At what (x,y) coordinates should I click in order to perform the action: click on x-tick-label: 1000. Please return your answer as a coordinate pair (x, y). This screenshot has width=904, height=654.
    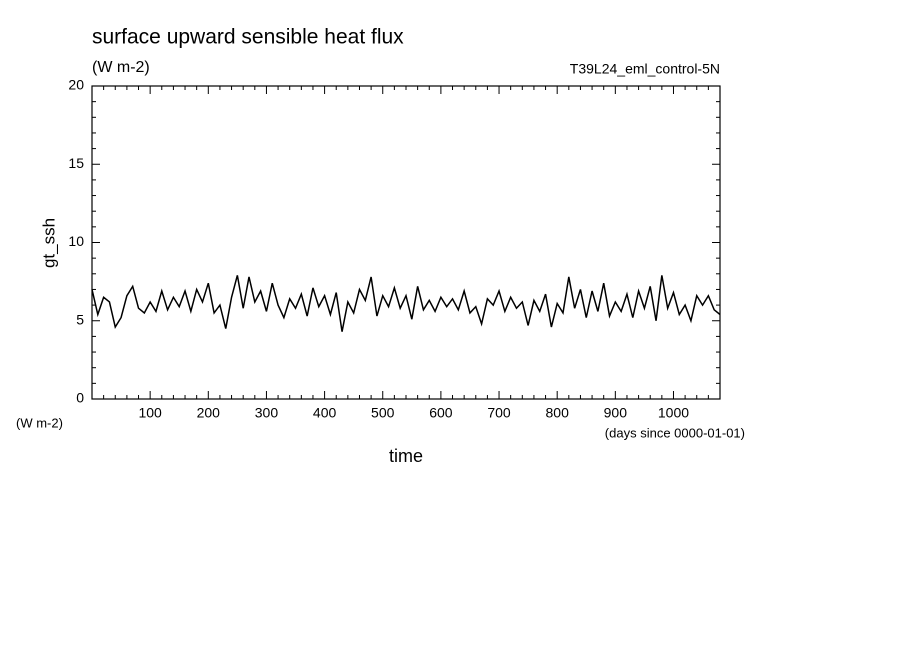
    Looking at the image, I should click on (673, 413).